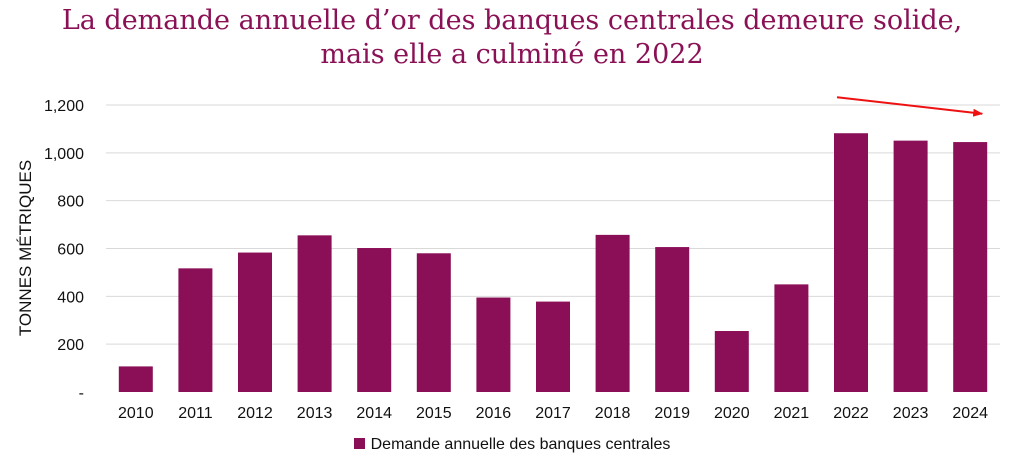 The image size is (1024, 473). What do you see at coordinates (70, 202) in the screenshot?
I see `y-tick-label: 800` at bounding box center [70, 202].